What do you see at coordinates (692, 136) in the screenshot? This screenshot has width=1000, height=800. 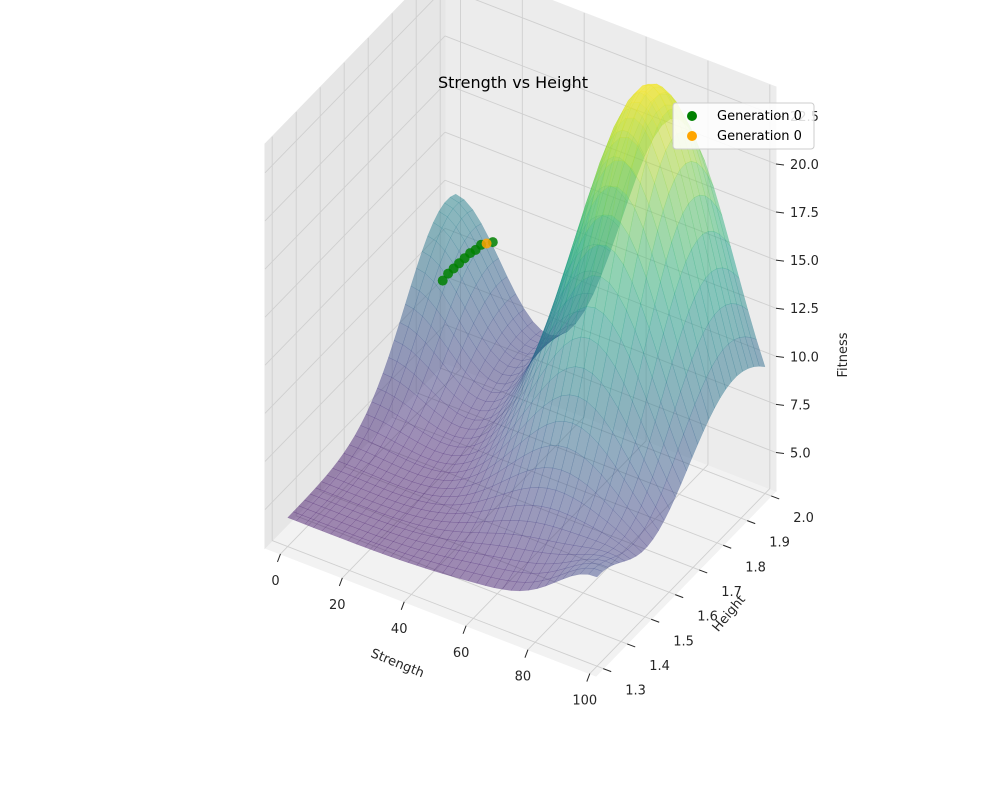 I see `legend-marker-generation-0-orange` at bounding box center [692, 136].